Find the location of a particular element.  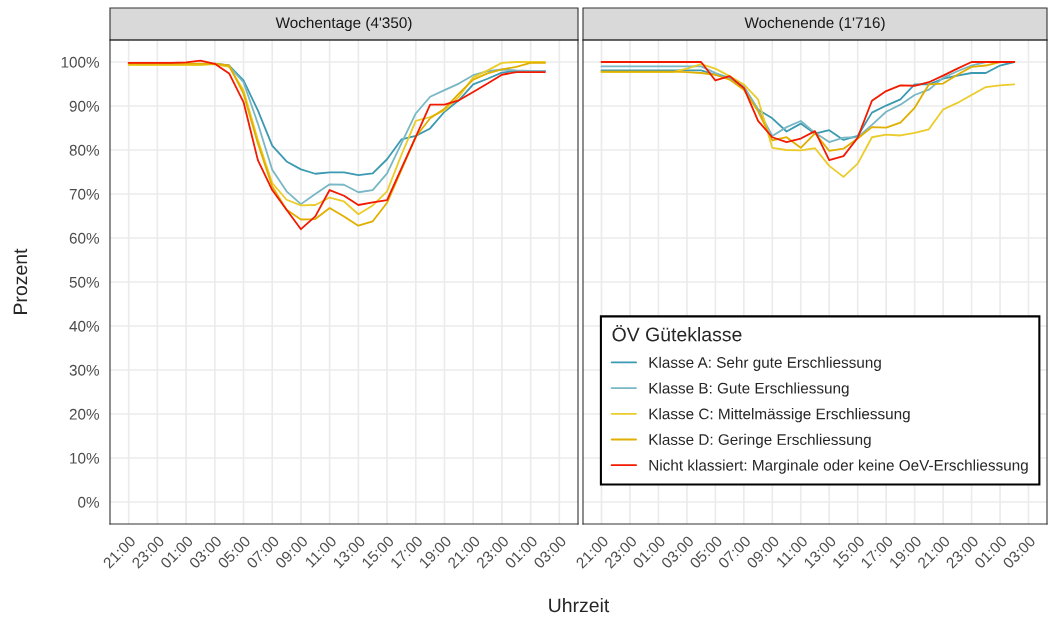

x-axis-title: Uhrzeit is located at coordinates (579, 605).